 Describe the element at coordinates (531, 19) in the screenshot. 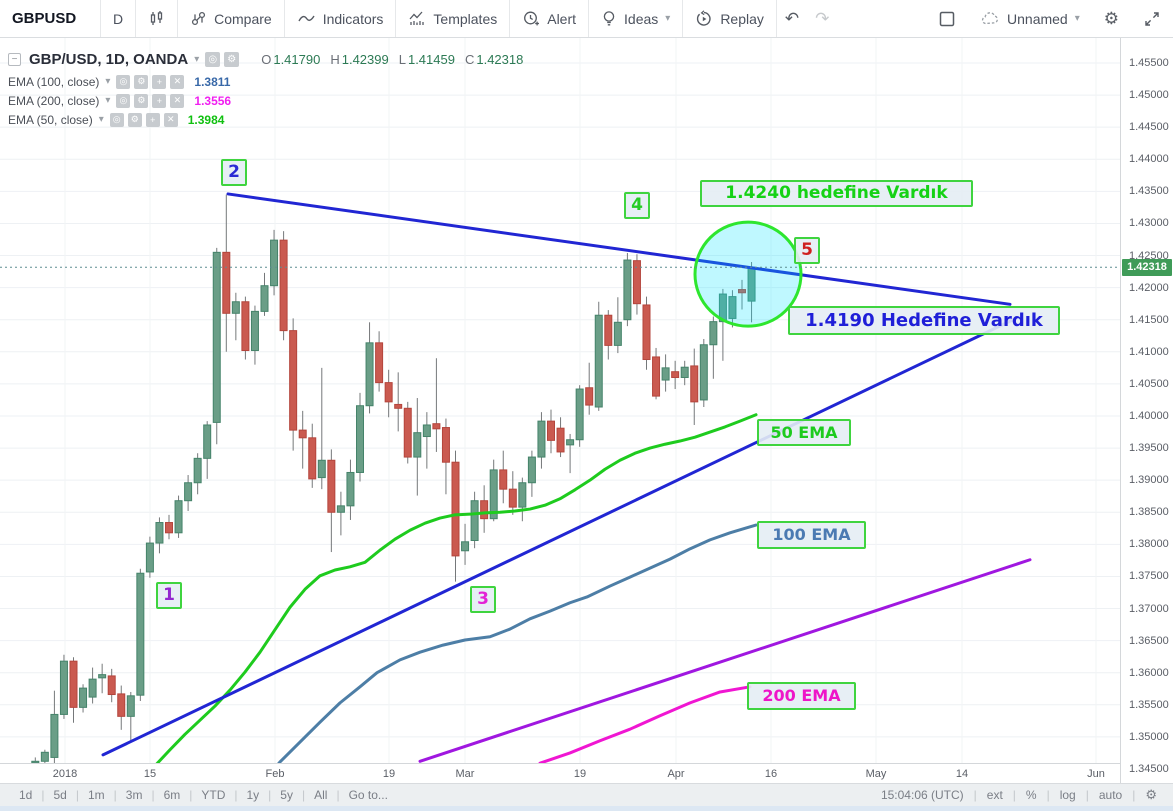

I see `alert-clock-icon` at that location.